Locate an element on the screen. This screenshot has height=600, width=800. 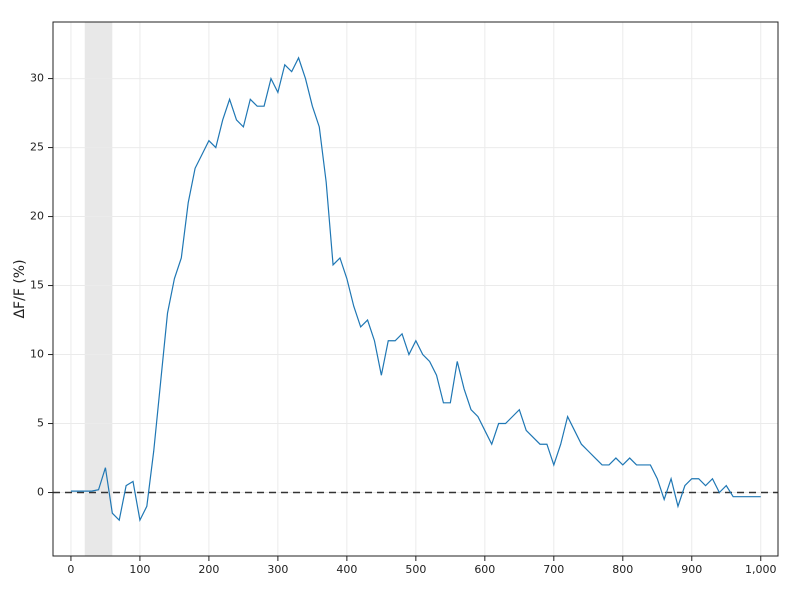
x-tick-label: 500 is located at coordinates (415, 569).